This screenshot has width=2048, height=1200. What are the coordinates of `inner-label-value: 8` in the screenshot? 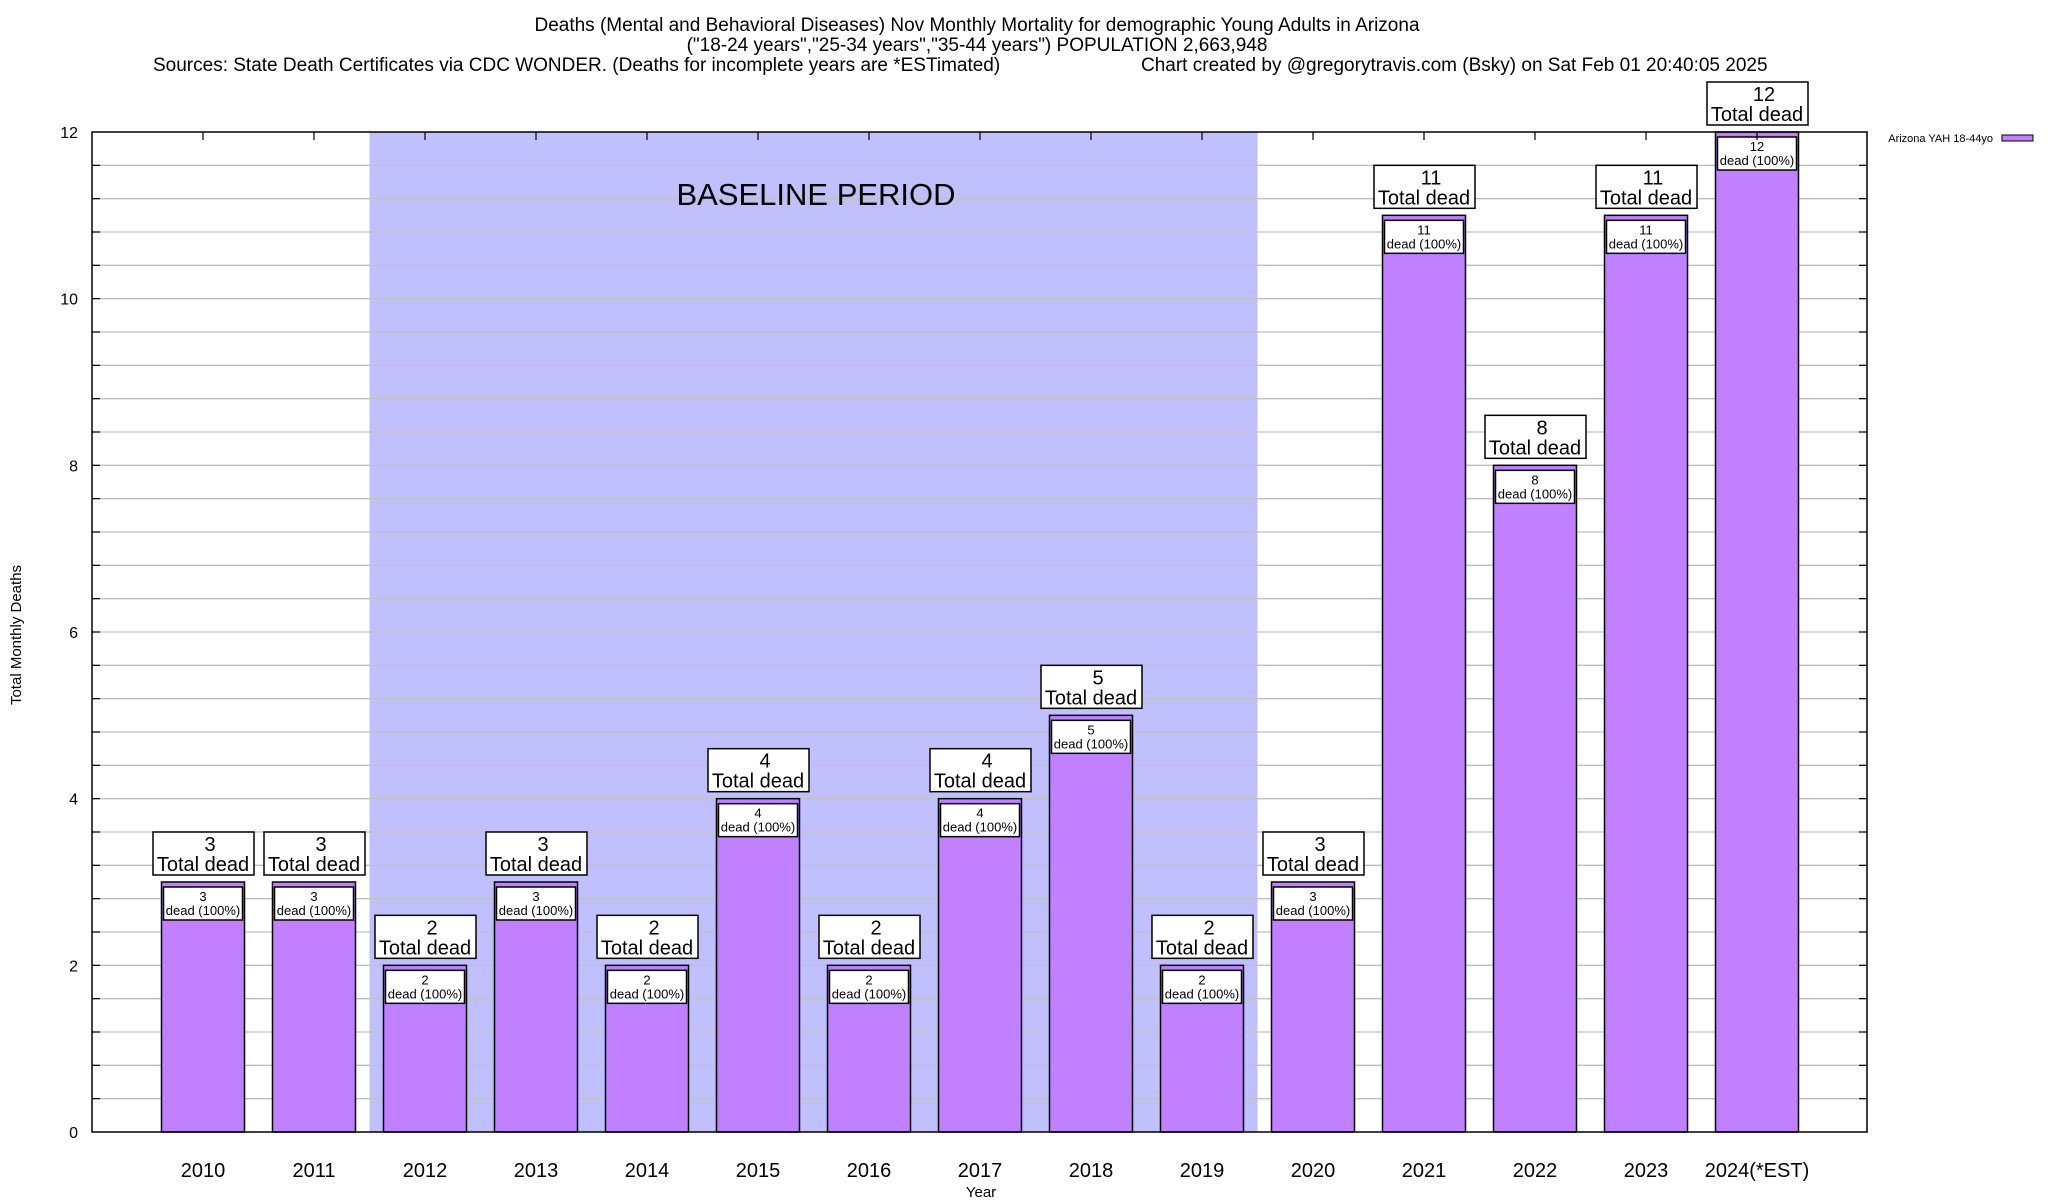 It's located at (1534, 479).